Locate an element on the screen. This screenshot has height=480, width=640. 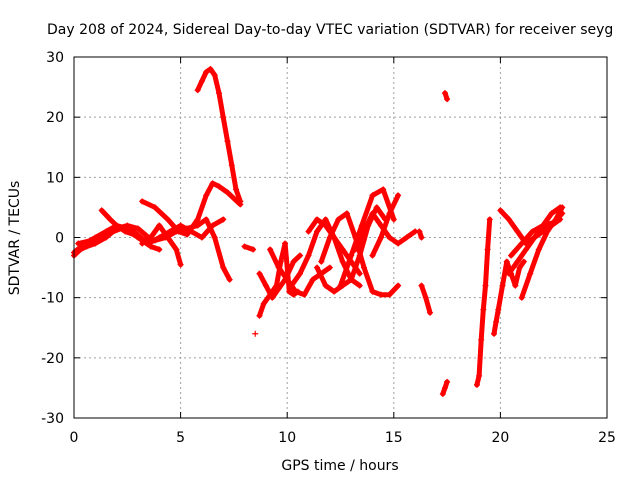
y-tick-label: 20 is located at coordinates (55, 118).